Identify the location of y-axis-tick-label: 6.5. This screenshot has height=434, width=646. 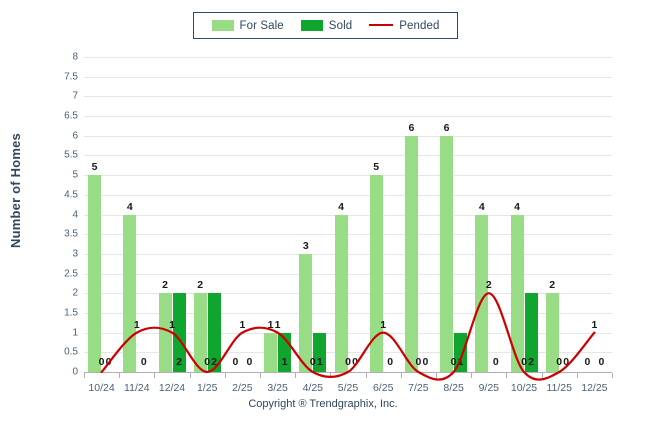
(71, 116).